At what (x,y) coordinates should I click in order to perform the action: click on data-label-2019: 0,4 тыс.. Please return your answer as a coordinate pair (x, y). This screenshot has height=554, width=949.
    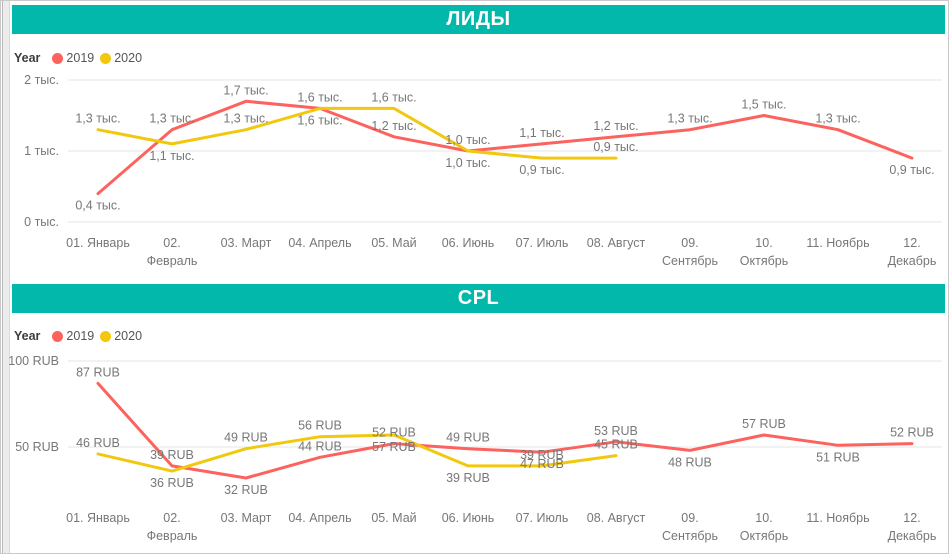
    Looking at the image, I should click on (97, 206).